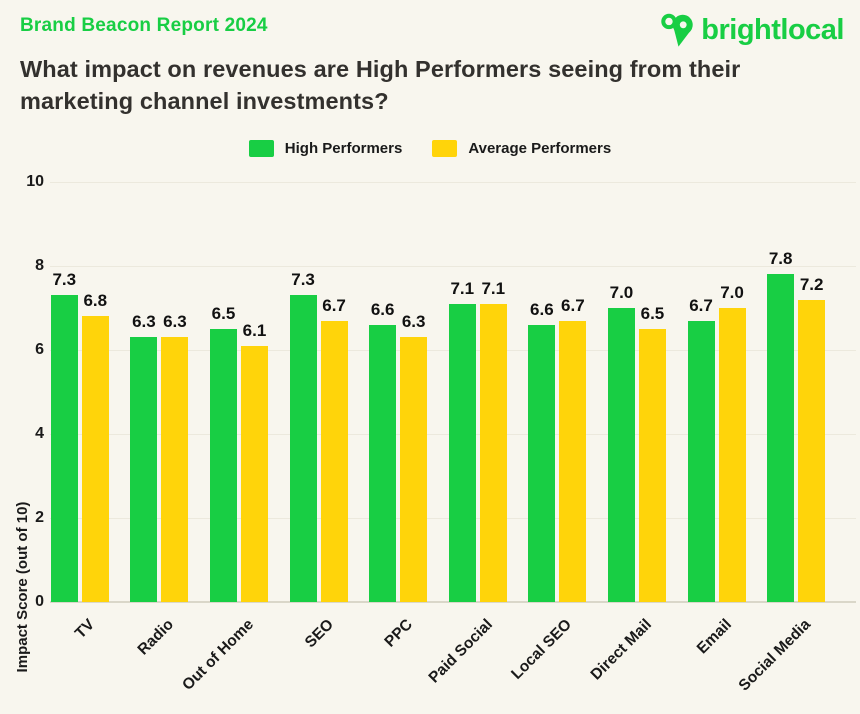  I want to click on bar-group-out-of-home: 6.5 6.1, so click(239, 392).